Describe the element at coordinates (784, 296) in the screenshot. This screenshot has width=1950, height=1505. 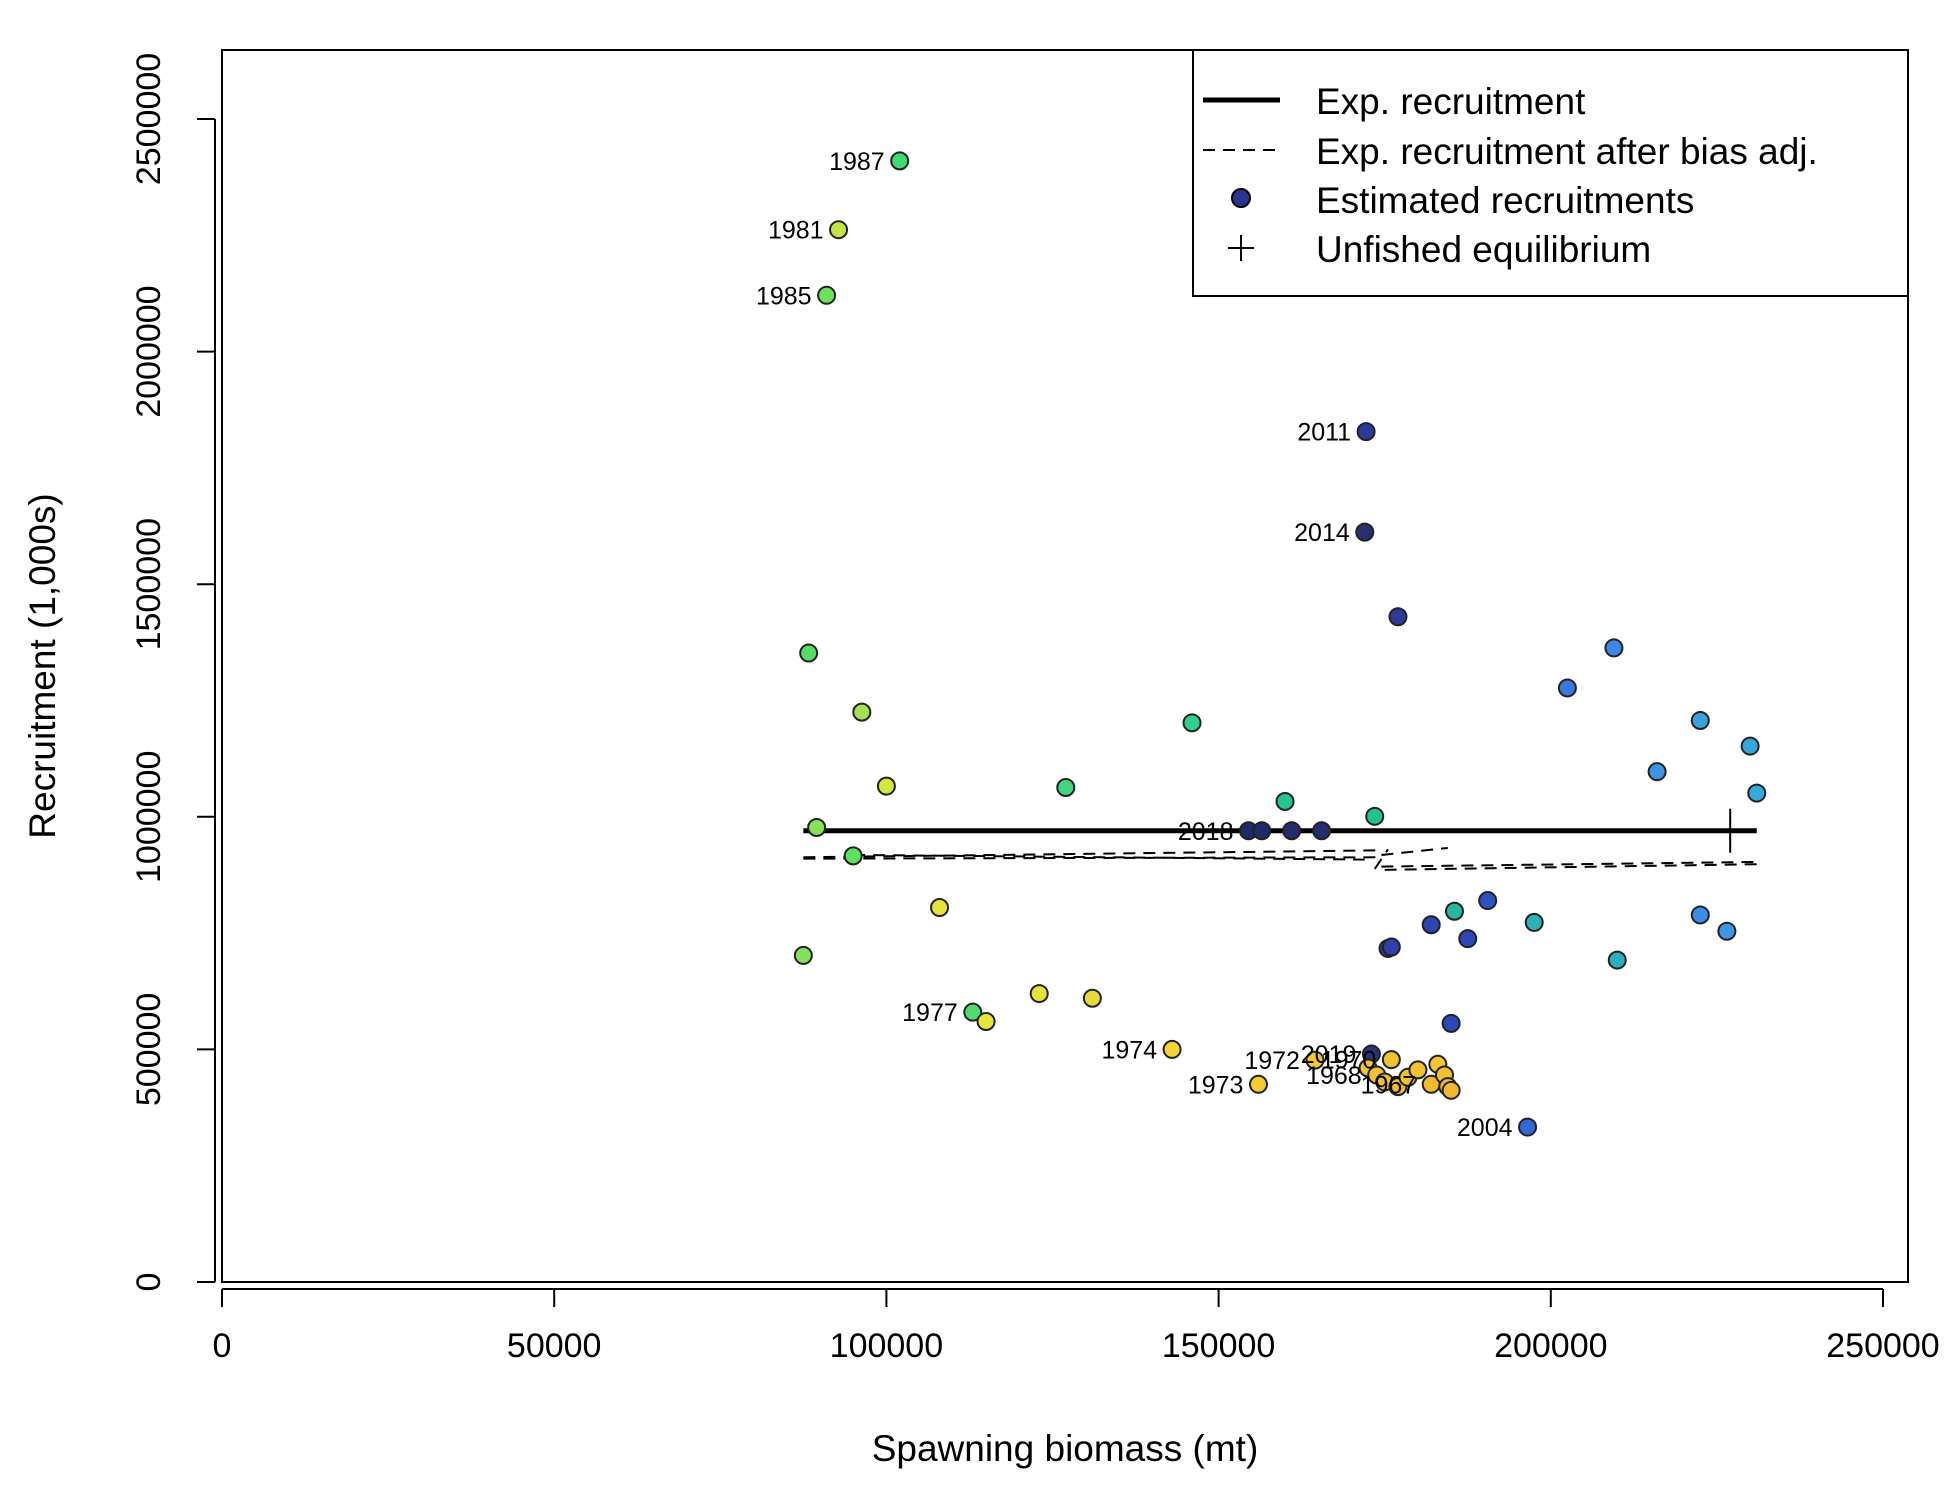
I see `point-year-label: 1985` at that location.